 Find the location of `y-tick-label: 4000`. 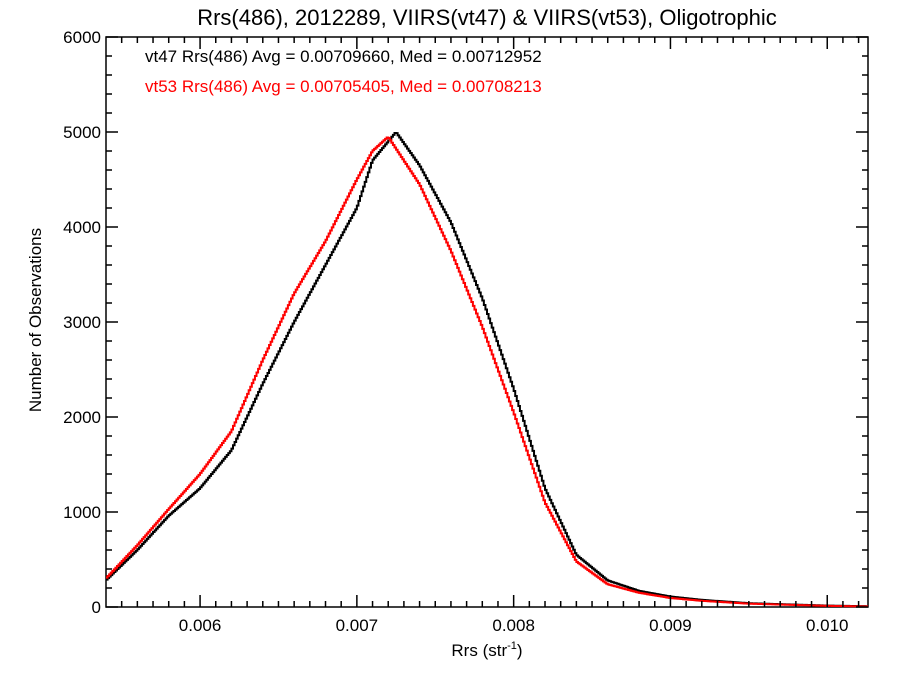

y-tick-label: 4000 is located at coordinates (82, 227).